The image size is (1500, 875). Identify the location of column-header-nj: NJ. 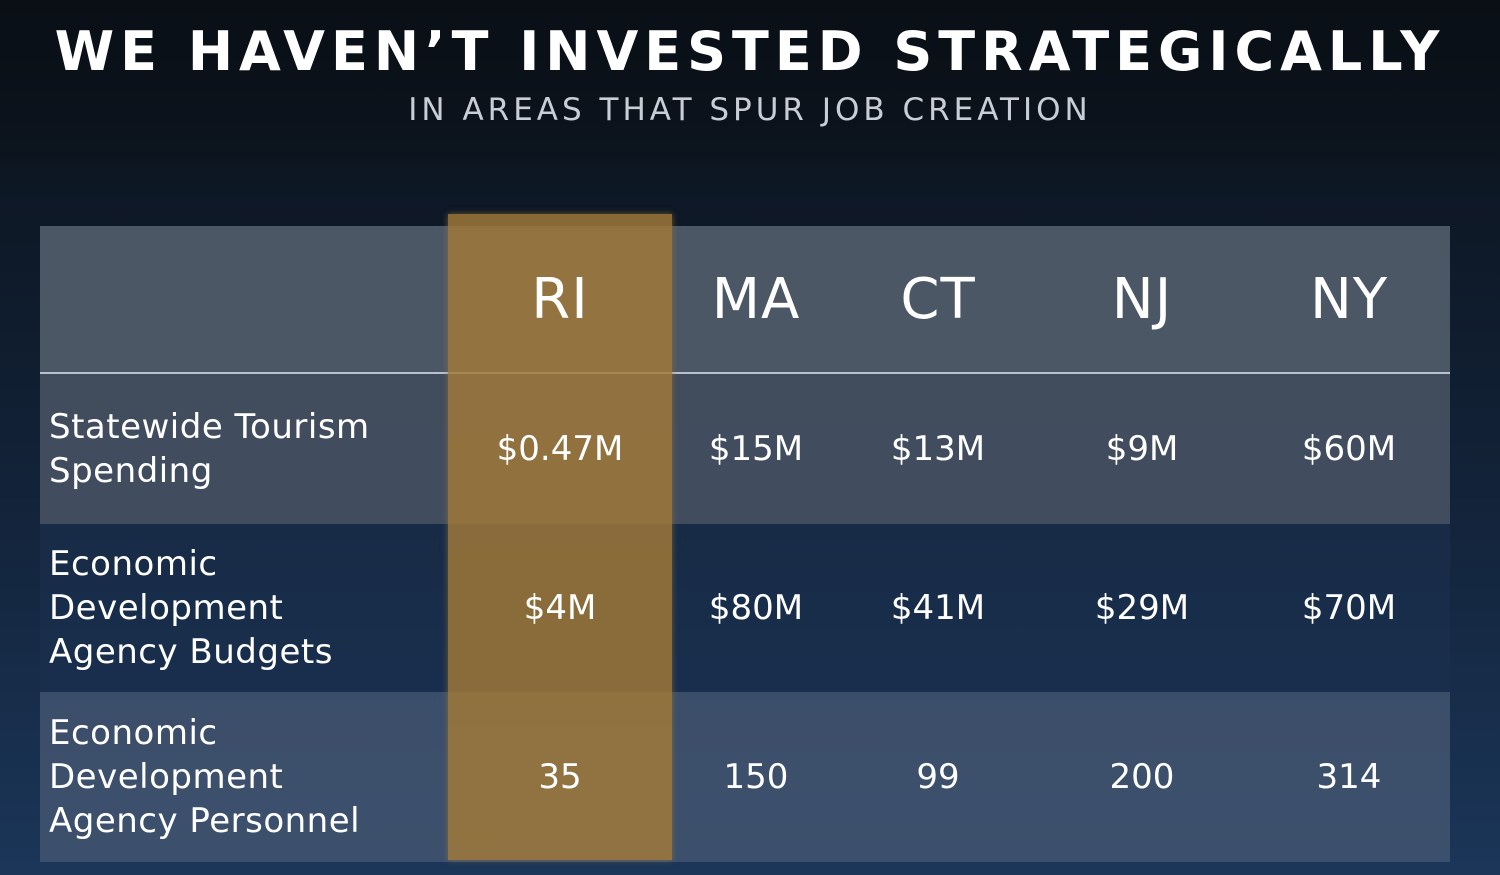
(1142, 299).